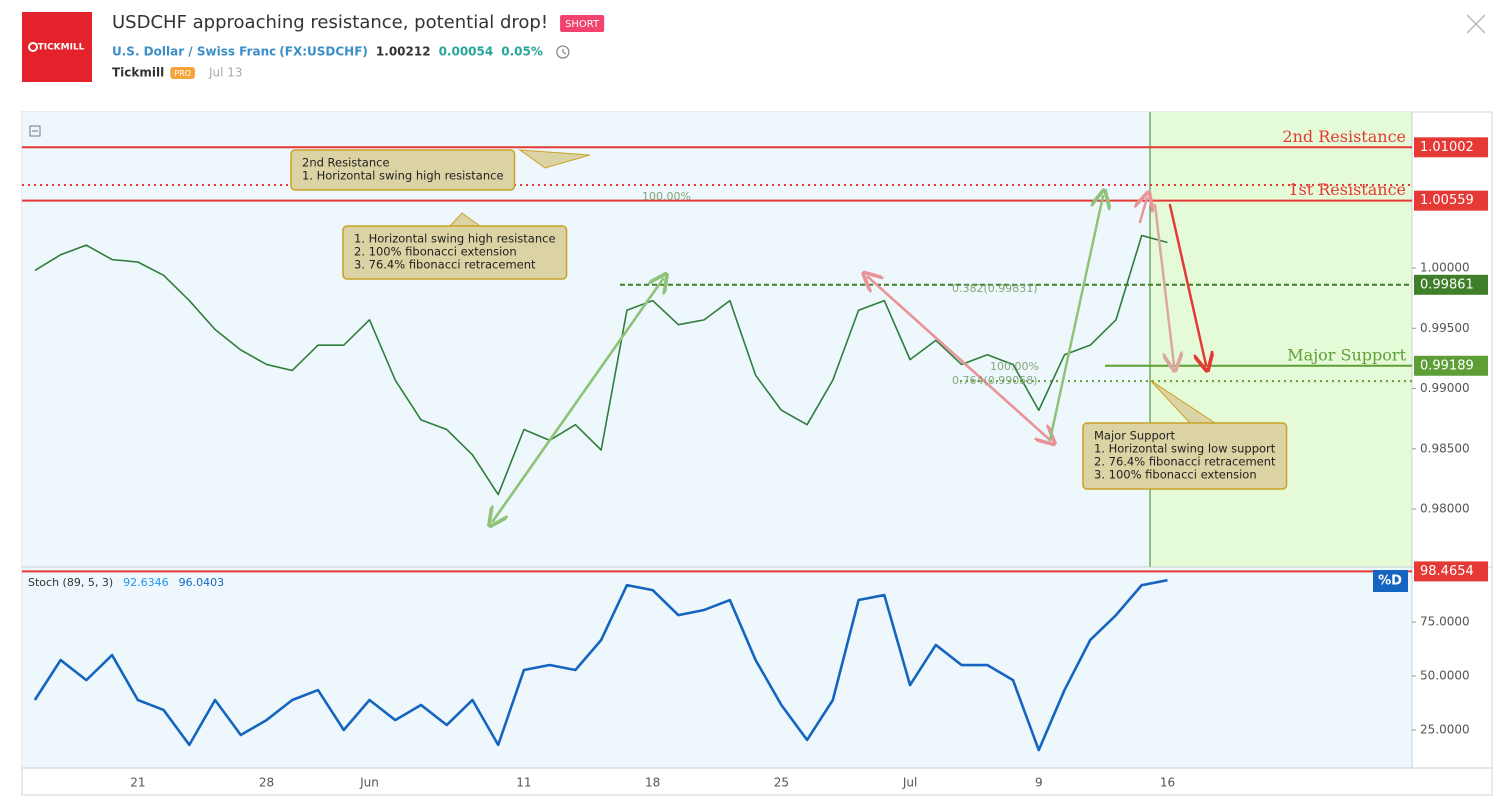 This screenshot has height=811, width=1512. I want to click on author: Tickmill, so click(138, 73).